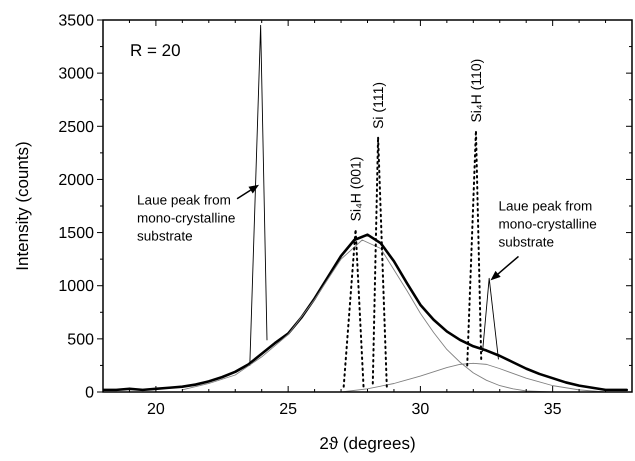 The width and height of the screenshot is (635, 461). I want to click on y-tick-label: 2500, so click(76, 127).